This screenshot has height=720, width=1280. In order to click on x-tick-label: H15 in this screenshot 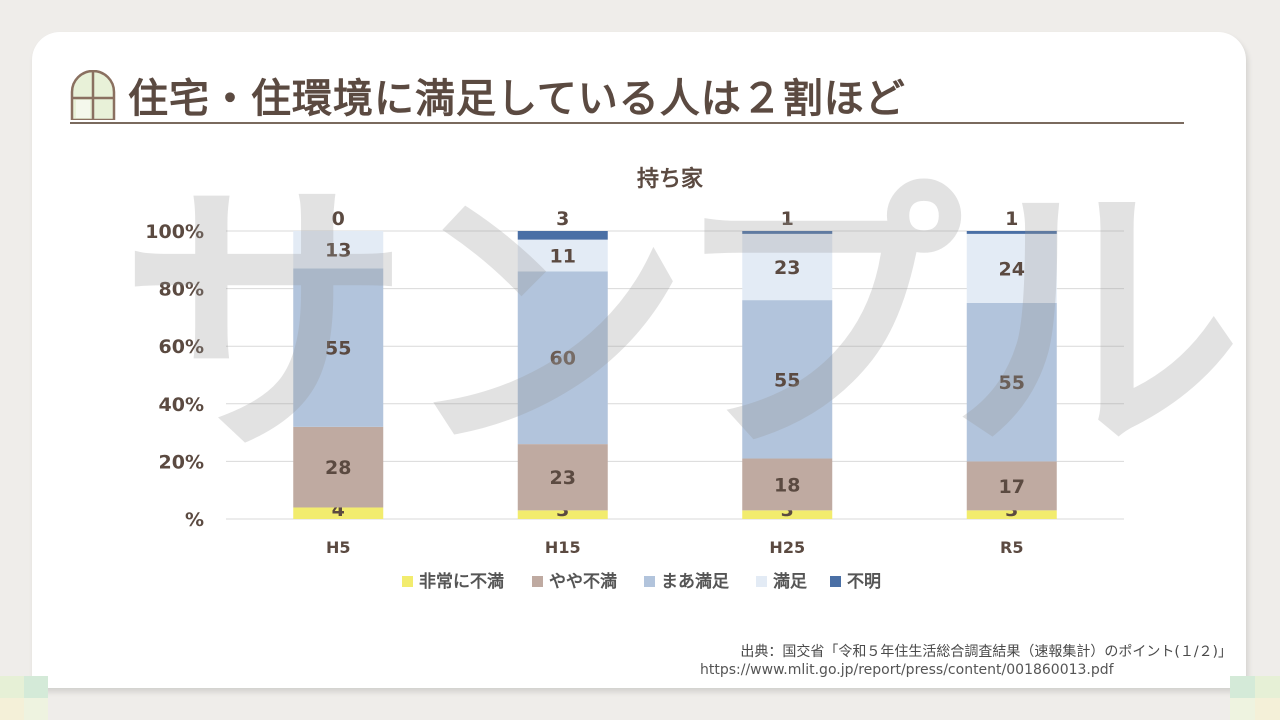, I will do `click(563, 547)`.